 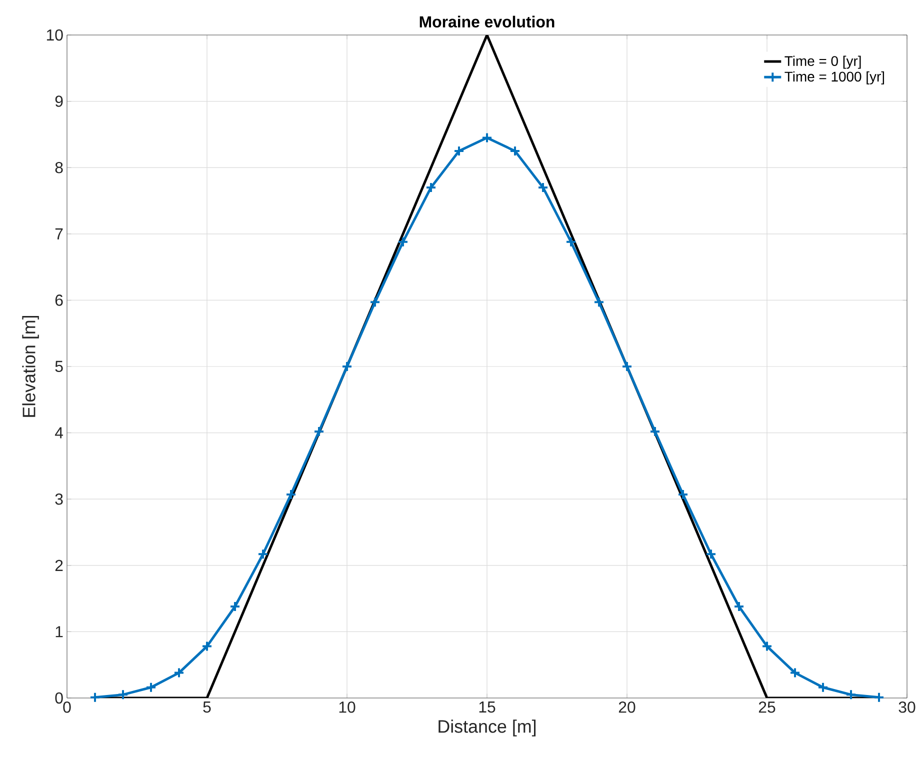 What do you see at coordinates (59, 366) in the screenshot?
I see `y-tick-label: 5` at bounding box center [59, 366].